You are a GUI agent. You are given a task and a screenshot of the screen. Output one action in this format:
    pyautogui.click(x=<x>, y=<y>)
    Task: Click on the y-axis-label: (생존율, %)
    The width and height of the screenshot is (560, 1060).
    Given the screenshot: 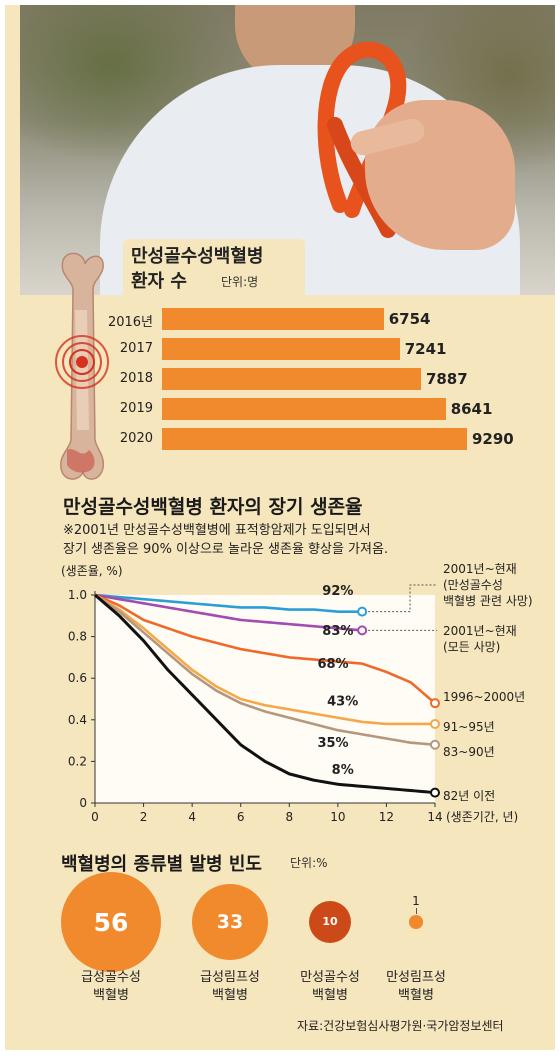 What is the action you would take?
    pyautogui.click(x=92, y=571)
    